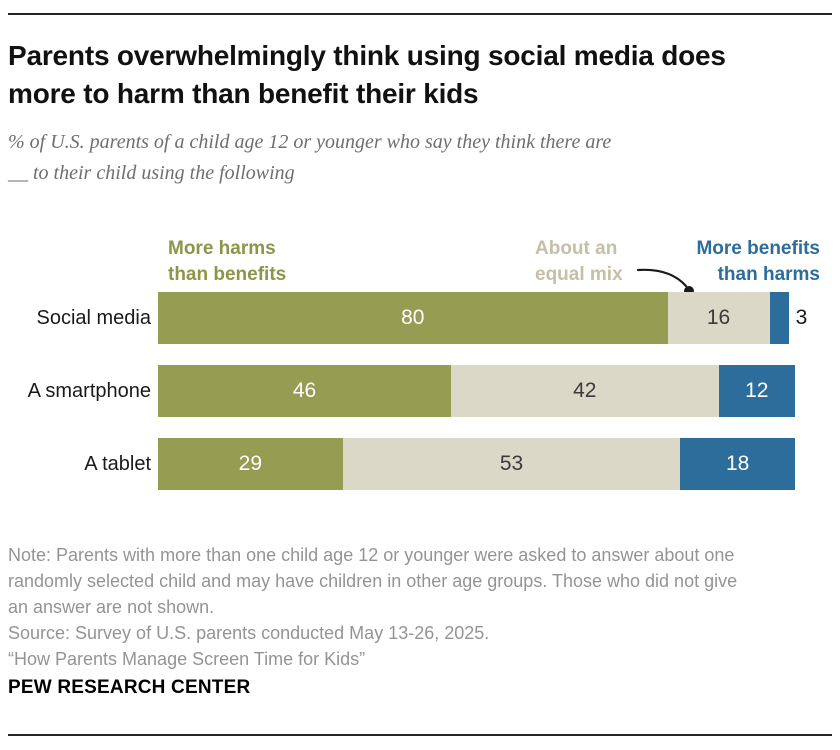  What do you see at coordinates (111, 607) in the screenshot?
I see `note-line-3: an answer are not shown.` at bounding box center [111, 607].